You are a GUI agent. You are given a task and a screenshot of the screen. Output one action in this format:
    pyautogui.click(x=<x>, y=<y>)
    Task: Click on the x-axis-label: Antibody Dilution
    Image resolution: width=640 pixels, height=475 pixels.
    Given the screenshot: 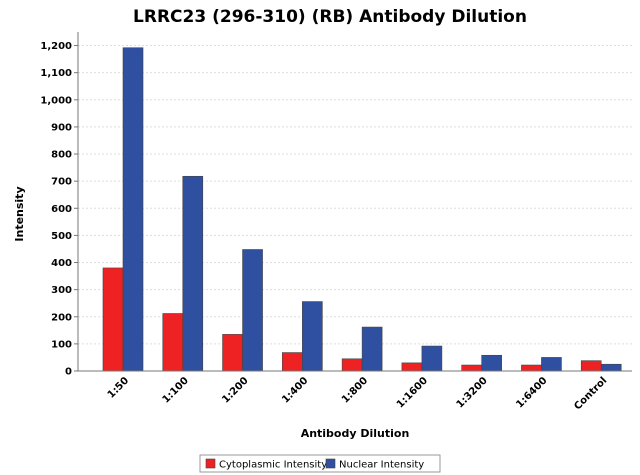 What is the action you would take?
    pyautogui.click(x=355, y=433)
    